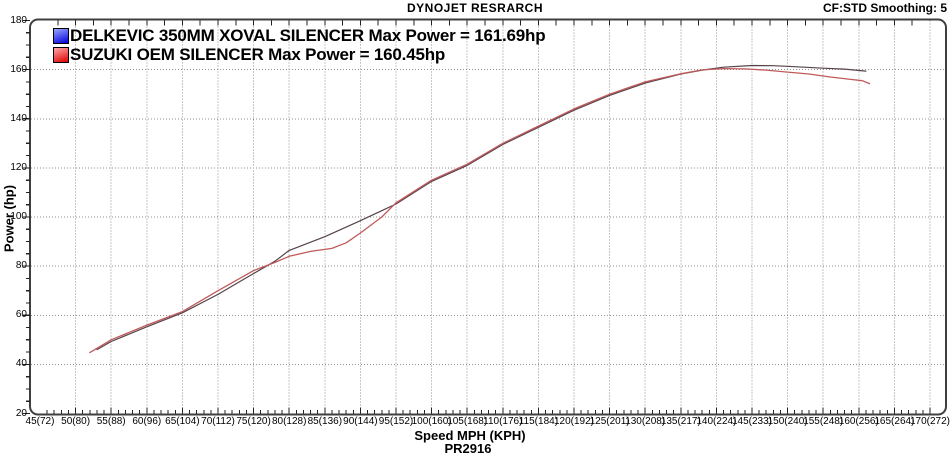  What do you see at coordinates (396, 421) in the screenshot?
I see `x-tick-label: 95(152)` at bounding box center [396, 421].